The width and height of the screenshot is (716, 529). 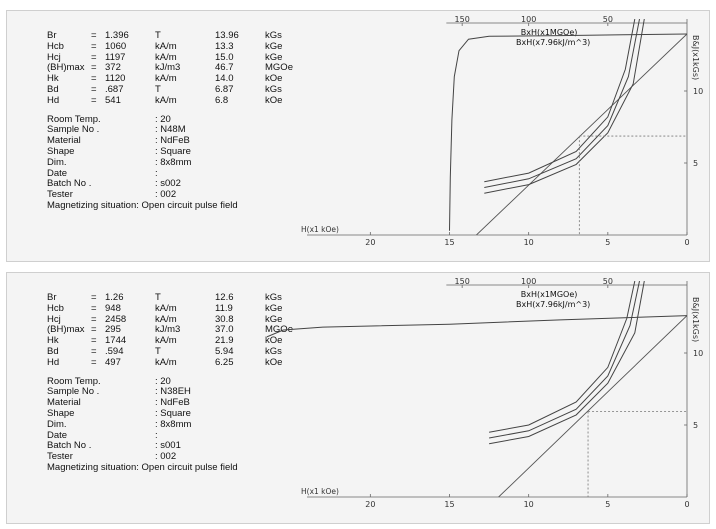 What do you see at coordinates (279, 68) in the screenshot?
I see `property-unit2: MGOe` at bounding box center [279, 68].